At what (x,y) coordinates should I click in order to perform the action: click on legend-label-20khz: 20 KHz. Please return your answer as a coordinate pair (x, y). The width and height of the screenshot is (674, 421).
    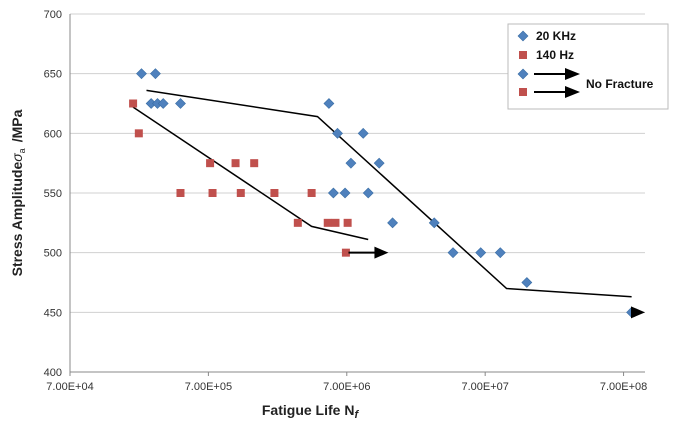
    Looking at the image, I should click on (556, 36).